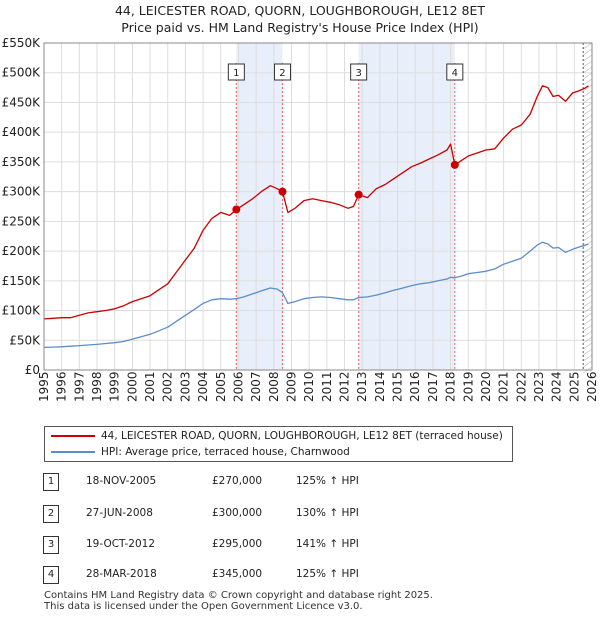 The width and height of the screenshot is (600, 620). Describe the element at coordinates (62, 386) in the screenshot. I see `x-tick-label: 1996` at that location.